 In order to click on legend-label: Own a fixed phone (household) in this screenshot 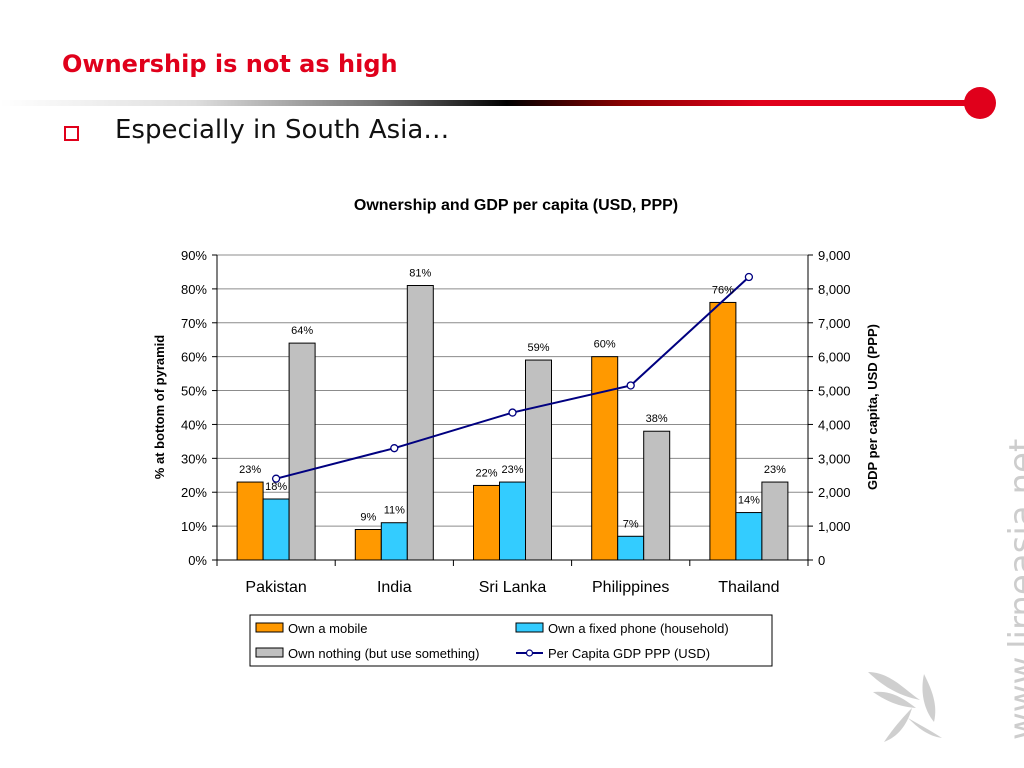, I will do `click(638, 628)`.